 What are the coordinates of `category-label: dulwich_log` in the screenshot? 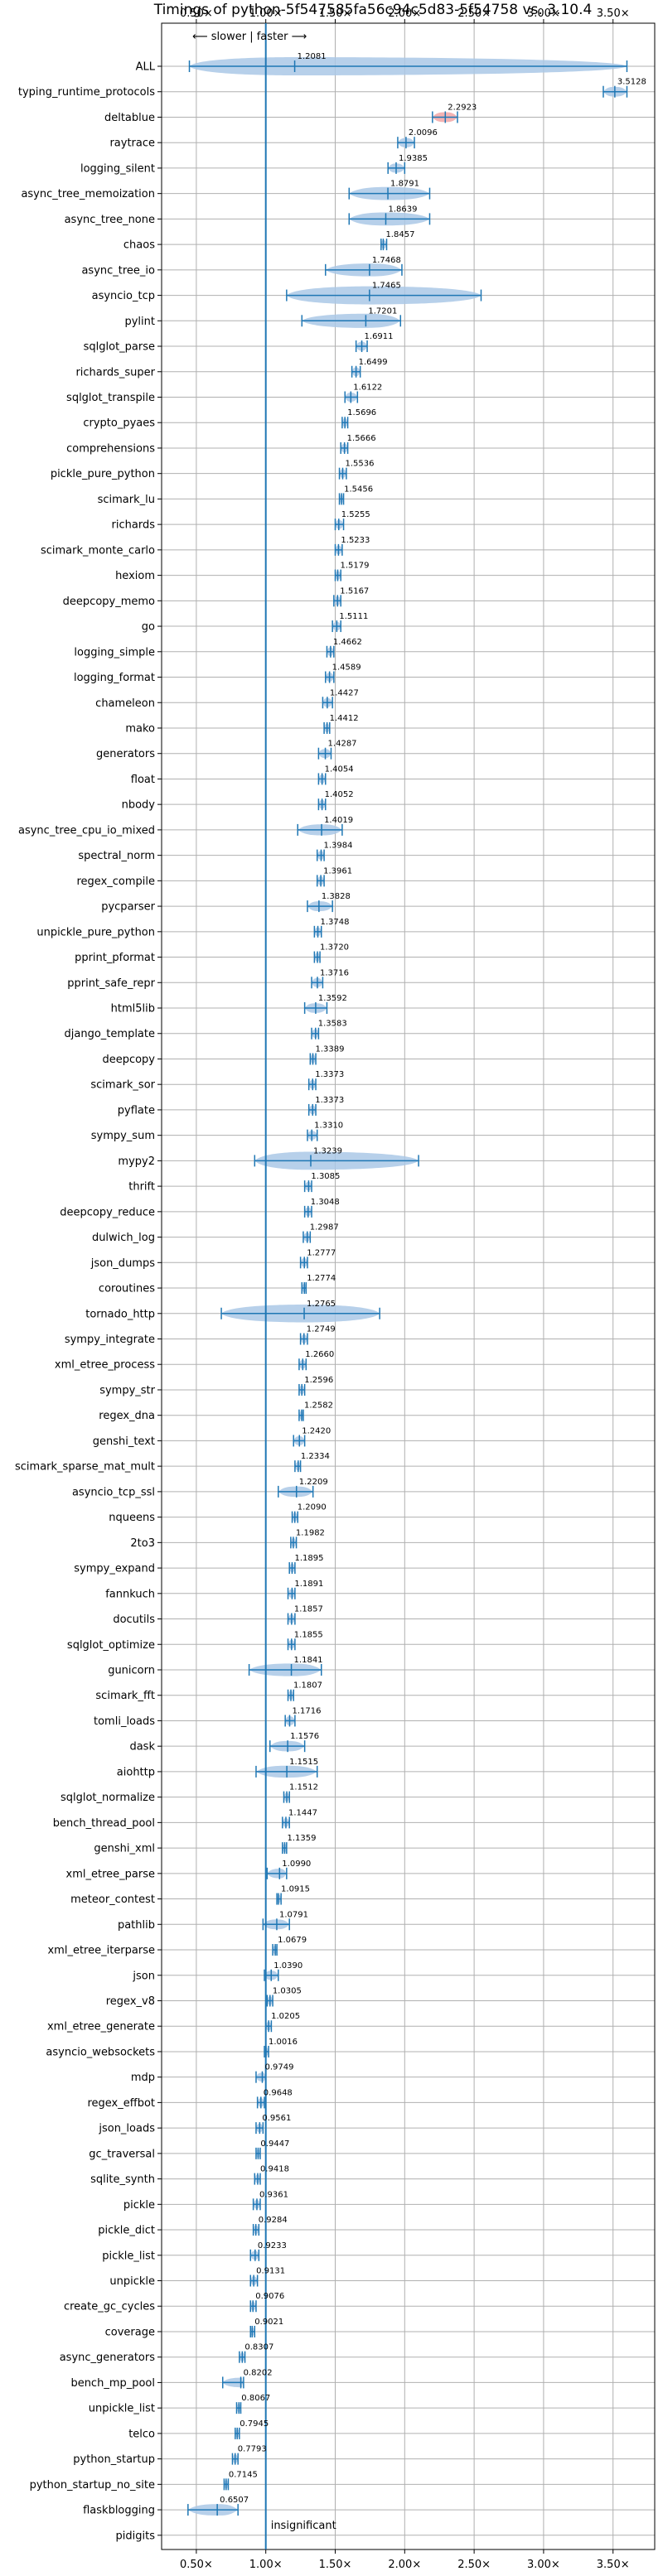 It's located at (123, 1238).